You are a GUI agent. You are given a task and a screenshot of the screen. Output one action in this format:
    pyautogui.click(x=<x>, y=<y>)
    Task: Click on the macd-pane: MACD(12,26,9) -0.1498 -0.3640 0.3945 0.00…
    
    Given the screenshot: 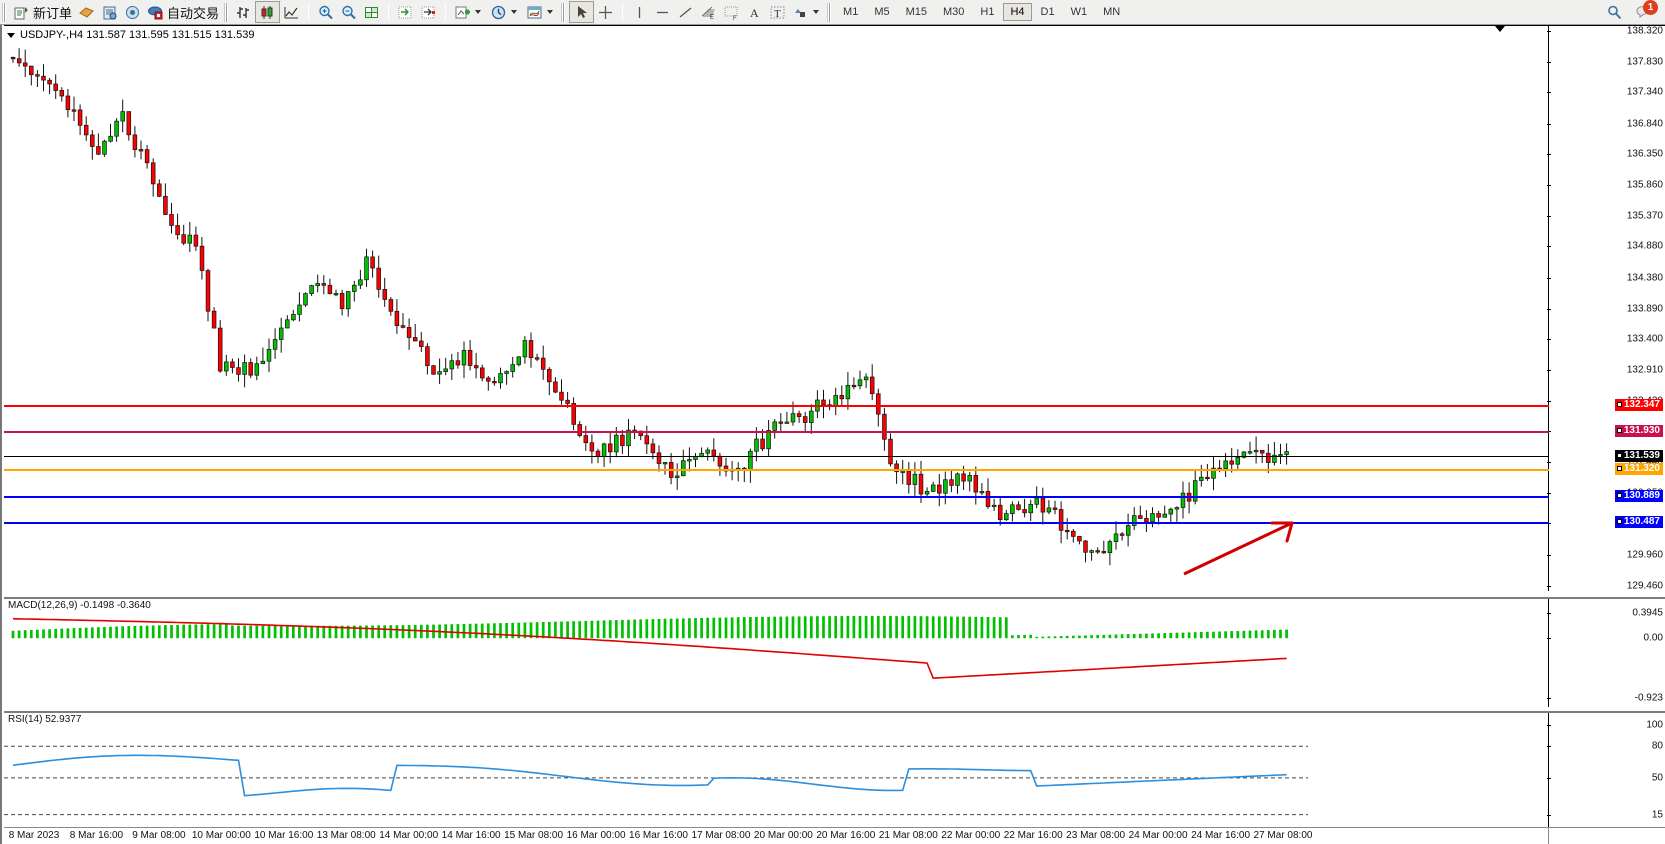 What is the action you would take?
    pyautogui.click(x=834, y=652)
    